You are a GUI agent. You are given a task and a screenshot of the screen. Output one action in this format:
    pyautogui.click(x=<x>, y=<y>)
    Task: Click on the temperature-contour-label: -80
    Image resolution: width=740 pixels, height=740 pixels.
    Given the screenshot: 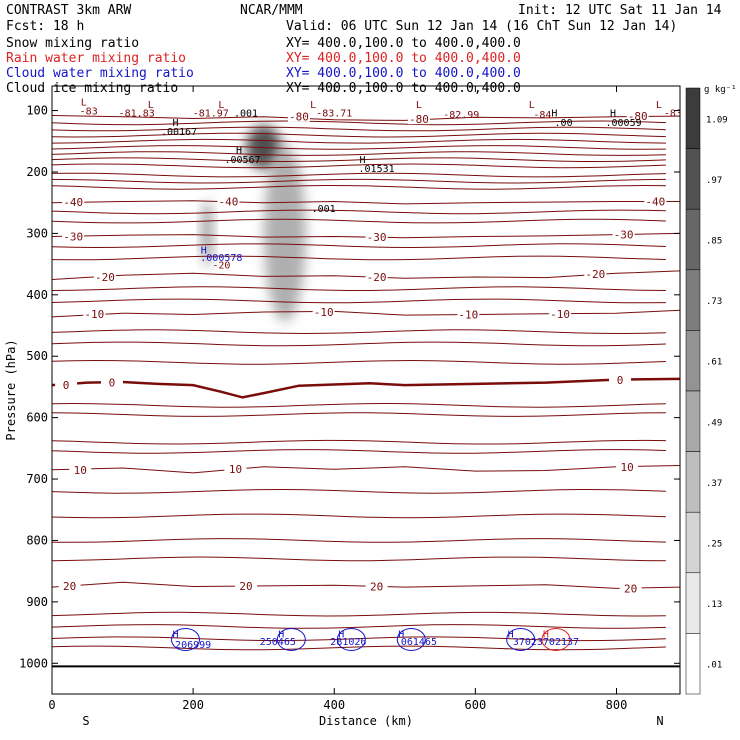 What is the action you would take?
    pyautogui.click(x=638, y=116)
    